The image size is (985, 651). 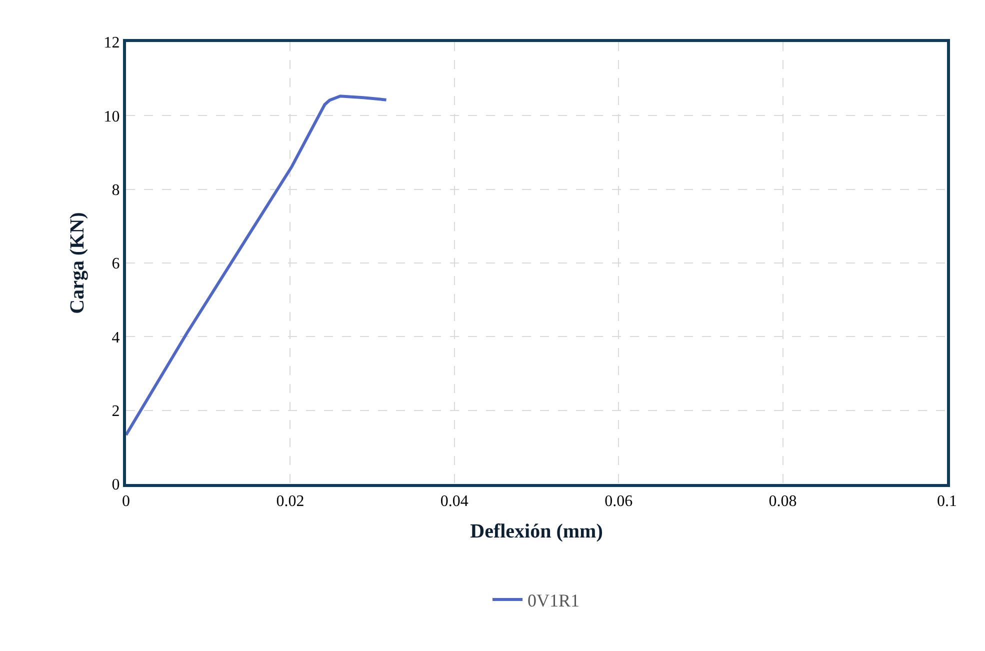 What do you see at coordinates (782, 501) in the screenshot?
I see `x-tick-label: 0.08` at bounding box center [782, 501].